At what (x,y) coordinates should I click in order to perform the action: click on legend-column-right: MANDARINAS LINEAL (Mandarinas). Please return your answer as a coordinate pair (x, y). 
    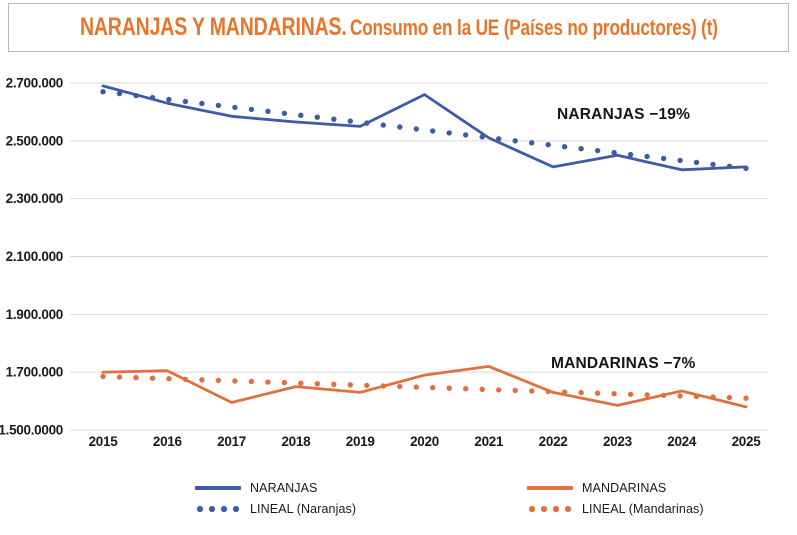
    Looking at the image, I should click on (652, 498).